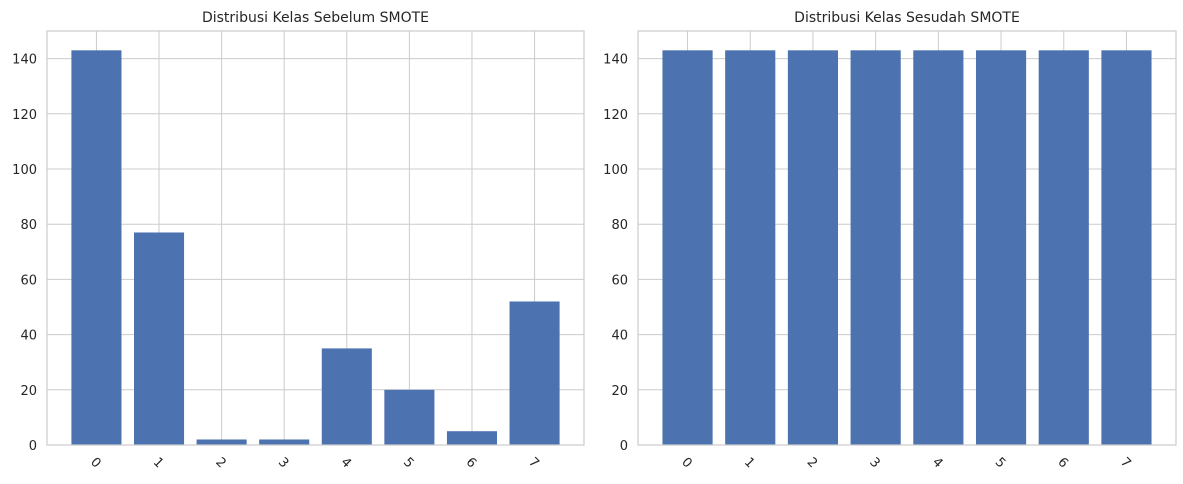  I want to click on chart-title: Distribusi Kelas Sebelum SMOTE, so click(315, 18).